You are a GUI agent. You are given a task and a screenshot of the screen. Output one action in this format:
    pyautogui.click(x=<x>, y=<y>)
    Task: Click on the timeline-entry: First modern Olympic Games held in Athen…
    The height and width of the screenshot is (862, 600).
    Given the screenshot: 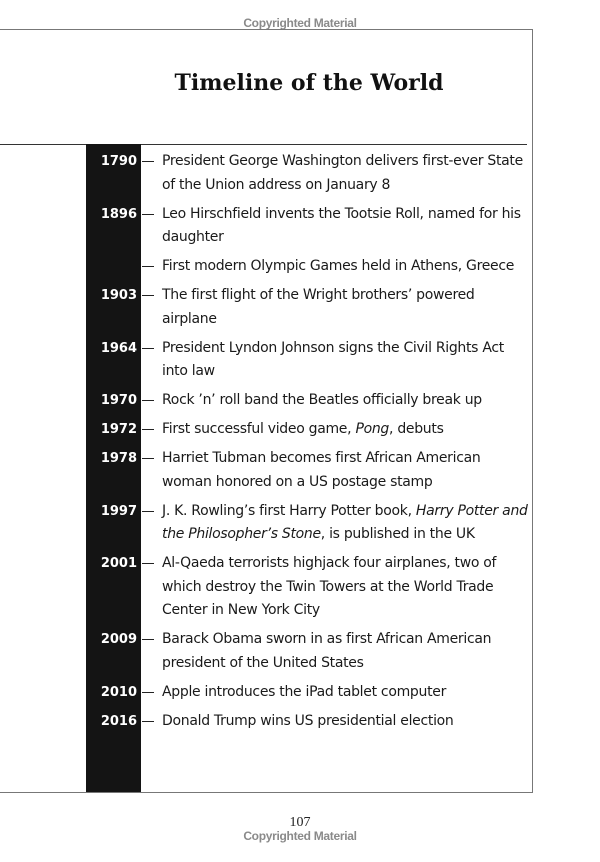 What is the action you would take?
    pyautogui.click(x=270, y=267)
    